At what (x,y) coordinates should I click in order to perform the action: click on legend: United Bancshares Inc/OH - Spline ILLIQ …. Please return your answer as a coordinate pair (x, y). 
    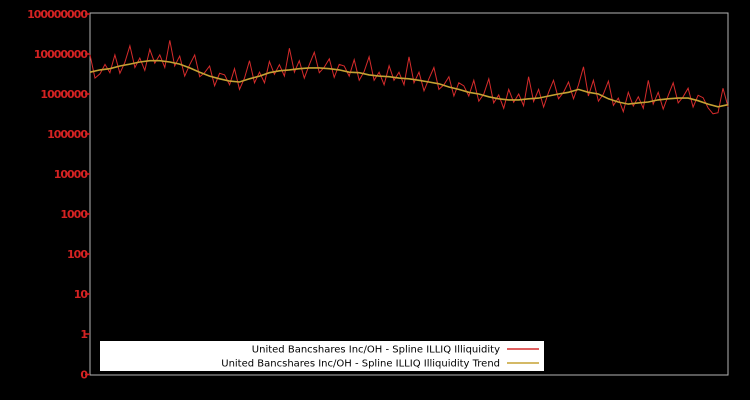
    Looking at the image, I should click on (322, 356).